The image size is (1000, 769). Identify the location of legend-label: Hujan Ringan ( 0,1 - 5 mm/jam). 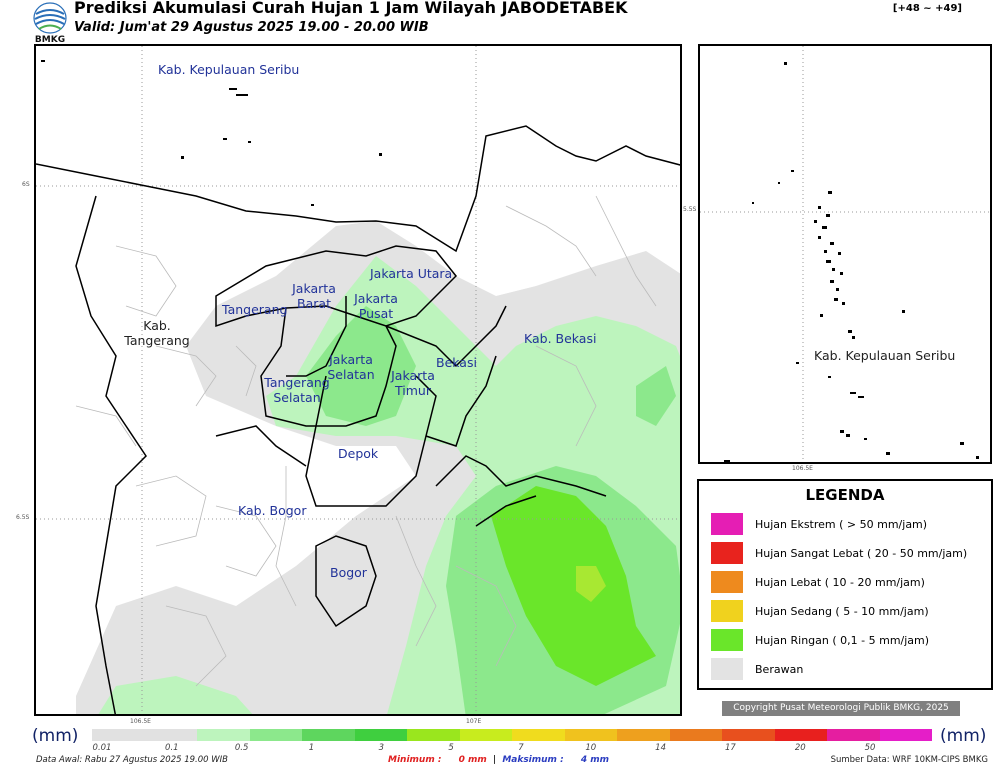
(842, 640).